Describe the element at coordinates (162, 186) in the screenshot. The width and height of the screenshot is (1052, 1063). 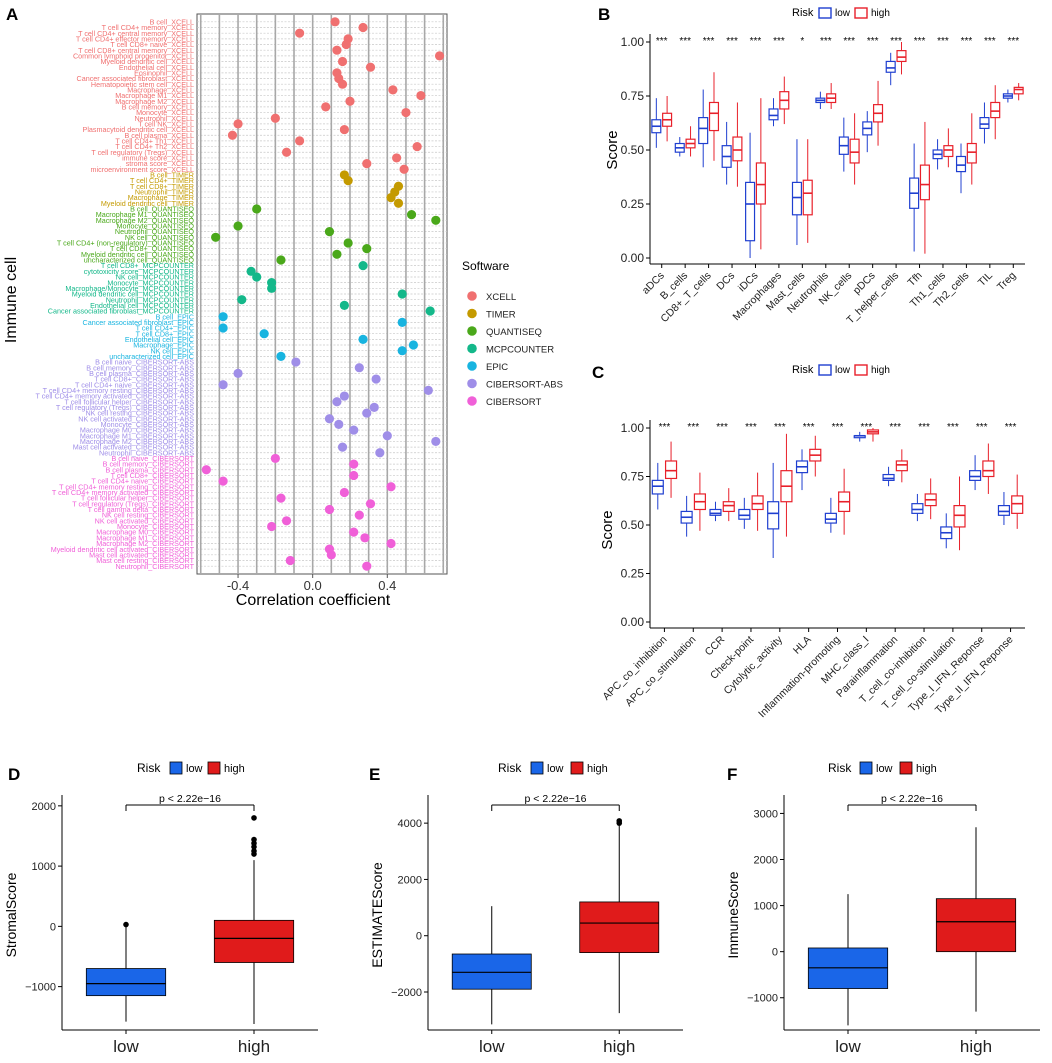
I see `cell-label: T cell CD8+_TIMER` at that location.